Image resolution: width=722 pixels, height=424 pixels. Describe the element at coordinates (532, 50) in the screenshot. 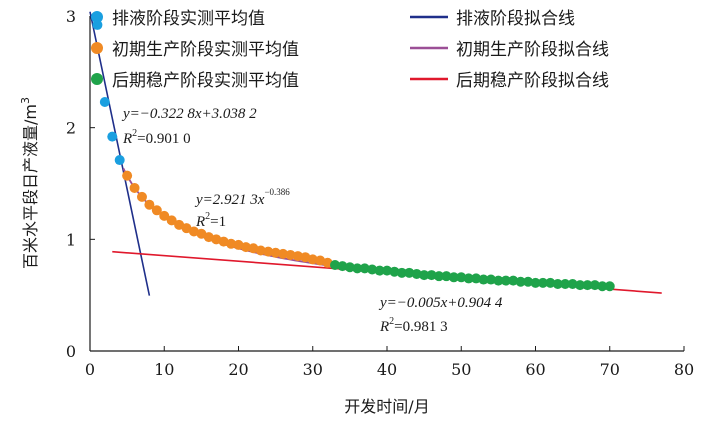

I see `legend-label-initial-fit: 初期生产阶段拟合线` at that location.